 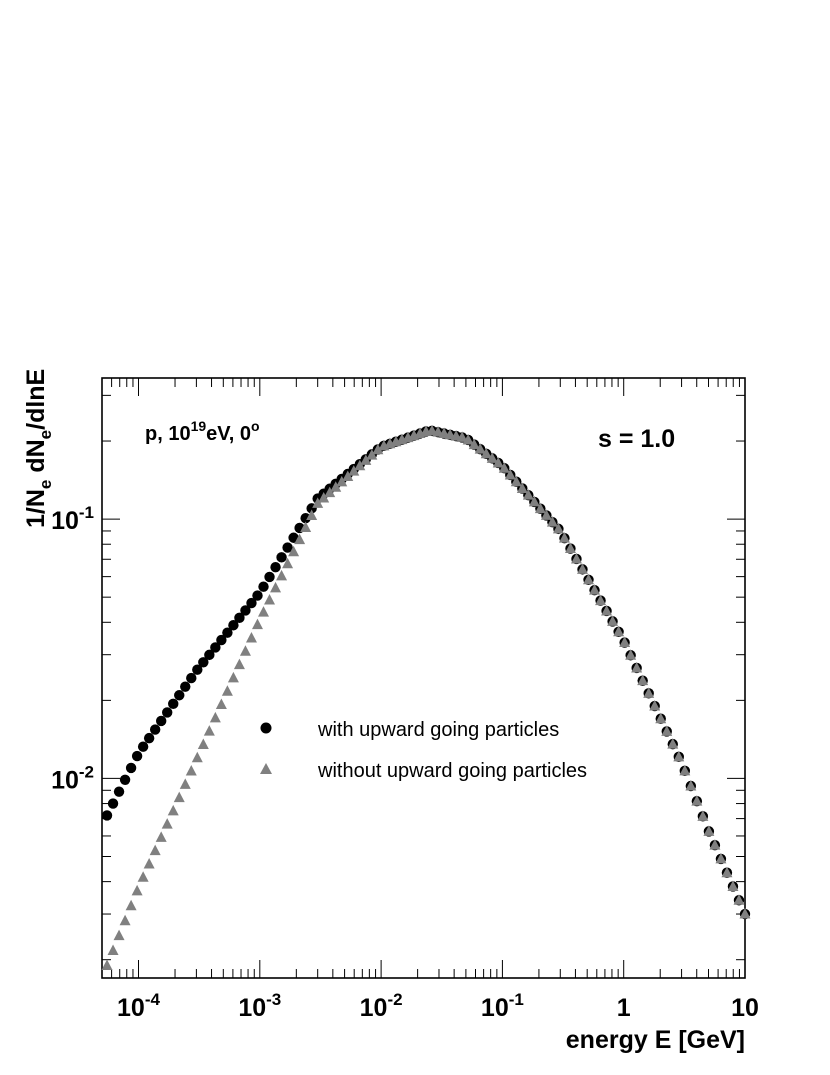 What do you see at coordinates (624, 1008) in the screenshot?
I see `x-tick-label: 1` at bounding box center [624, 1008].